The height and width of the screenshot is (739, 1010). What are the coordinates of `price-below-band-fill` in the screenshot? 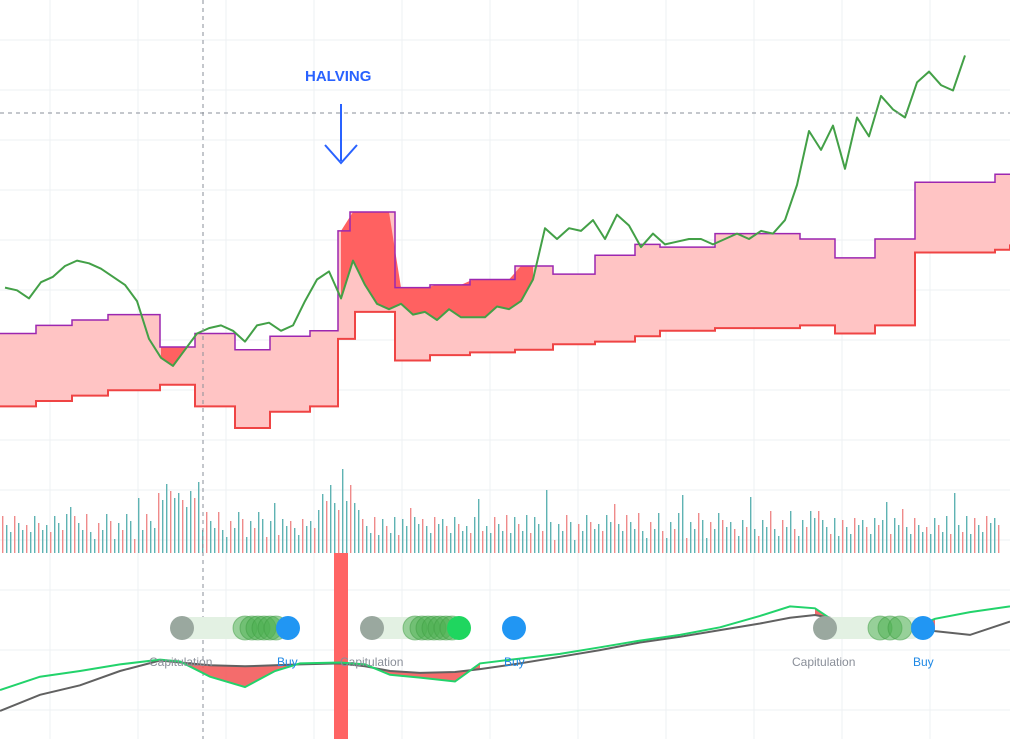 It's located at (347, 289).